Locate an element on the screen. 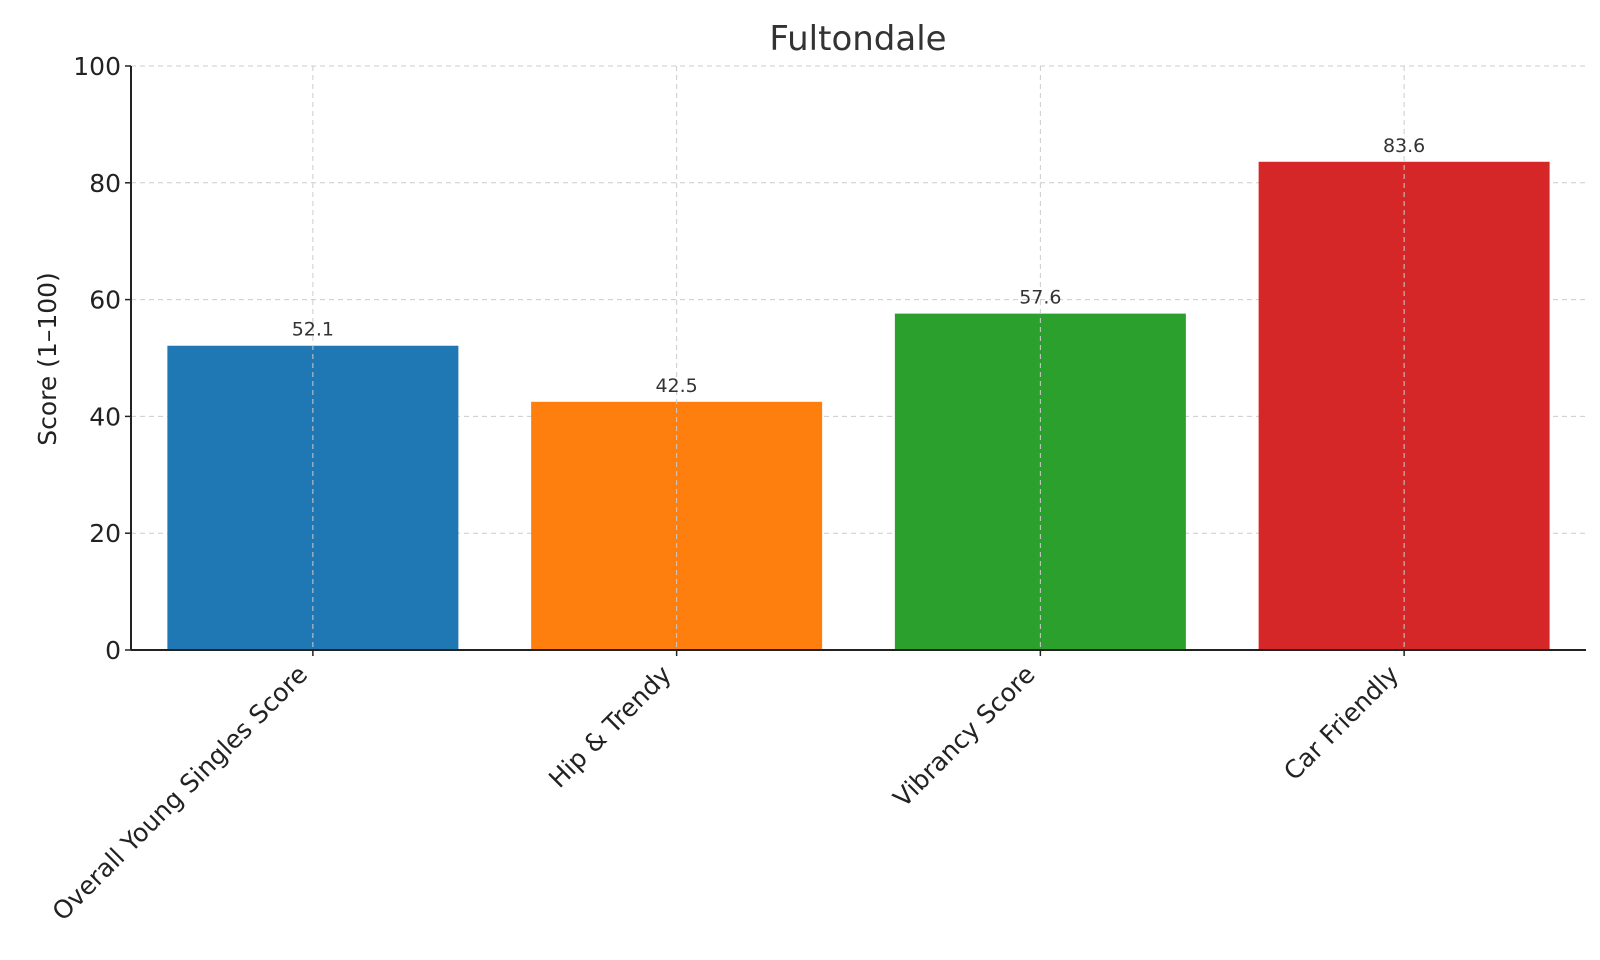  y-tick-label: 60 is located at coordinates (105, 300).